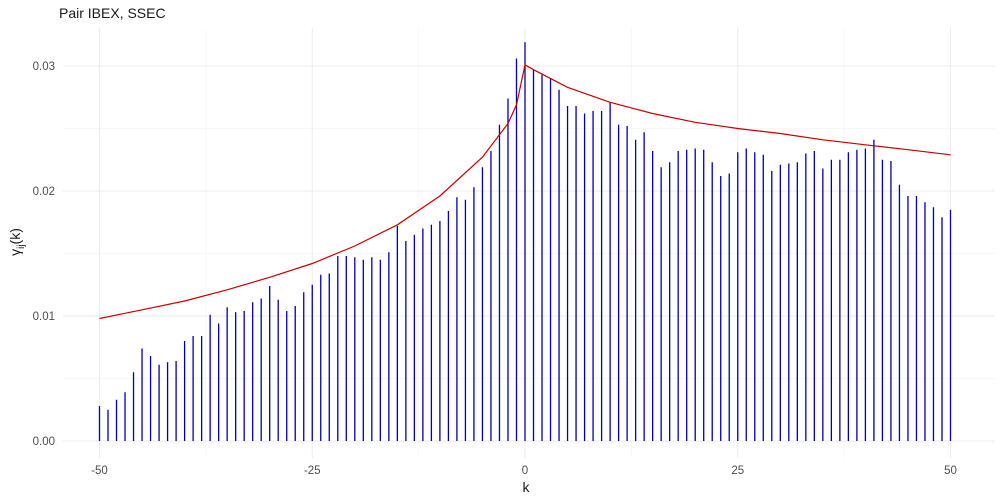  What do you see at coordinates (44, 442) in the screenshot?
I see `y-tick-label: 0.00` at bounding box center [44, 442].